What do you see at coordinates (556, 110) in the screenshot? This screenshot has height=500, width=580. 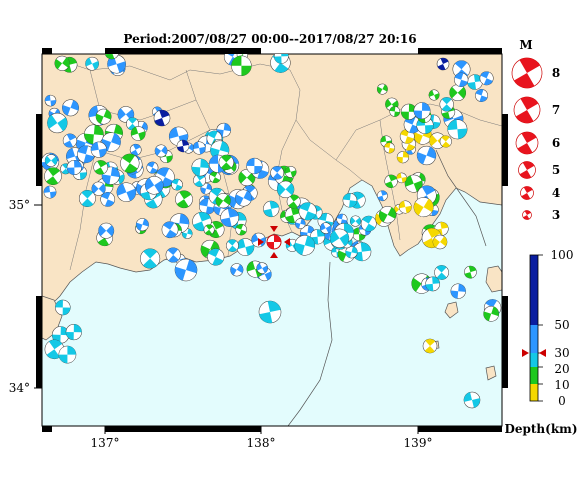 I see `magnitude-legend-label: 7` at bounding box center [556, 110].